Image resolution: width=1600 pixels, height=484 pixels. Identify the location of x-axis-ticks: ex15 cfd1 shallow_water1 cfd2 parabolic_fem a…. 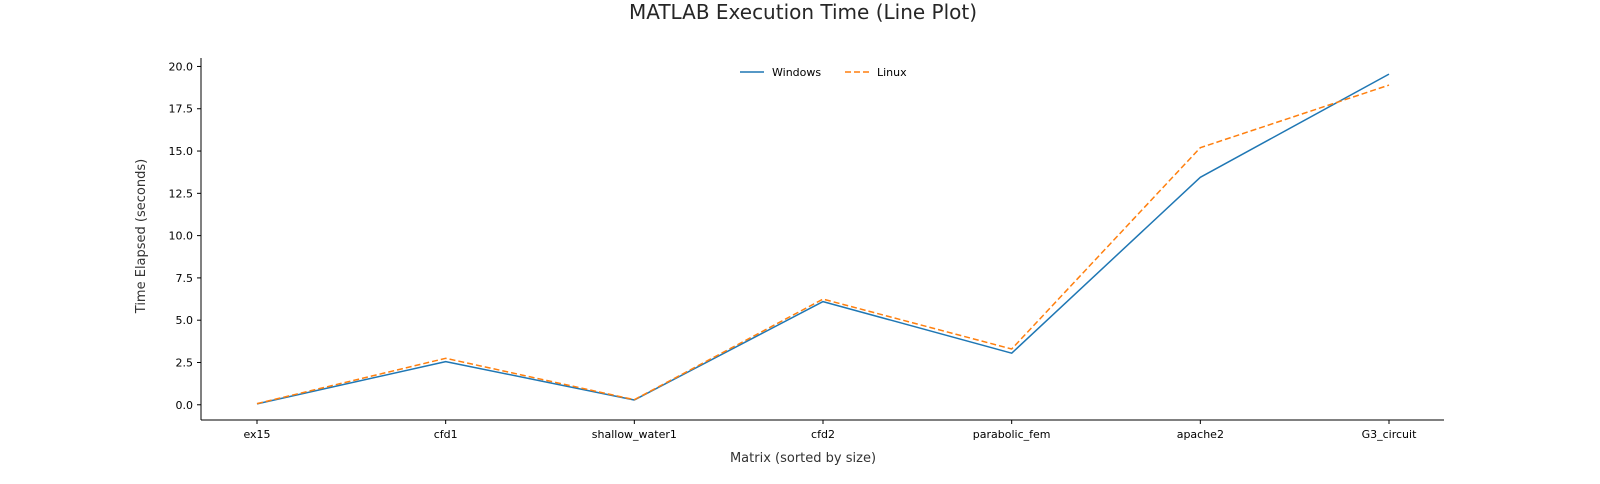
(830, 430).